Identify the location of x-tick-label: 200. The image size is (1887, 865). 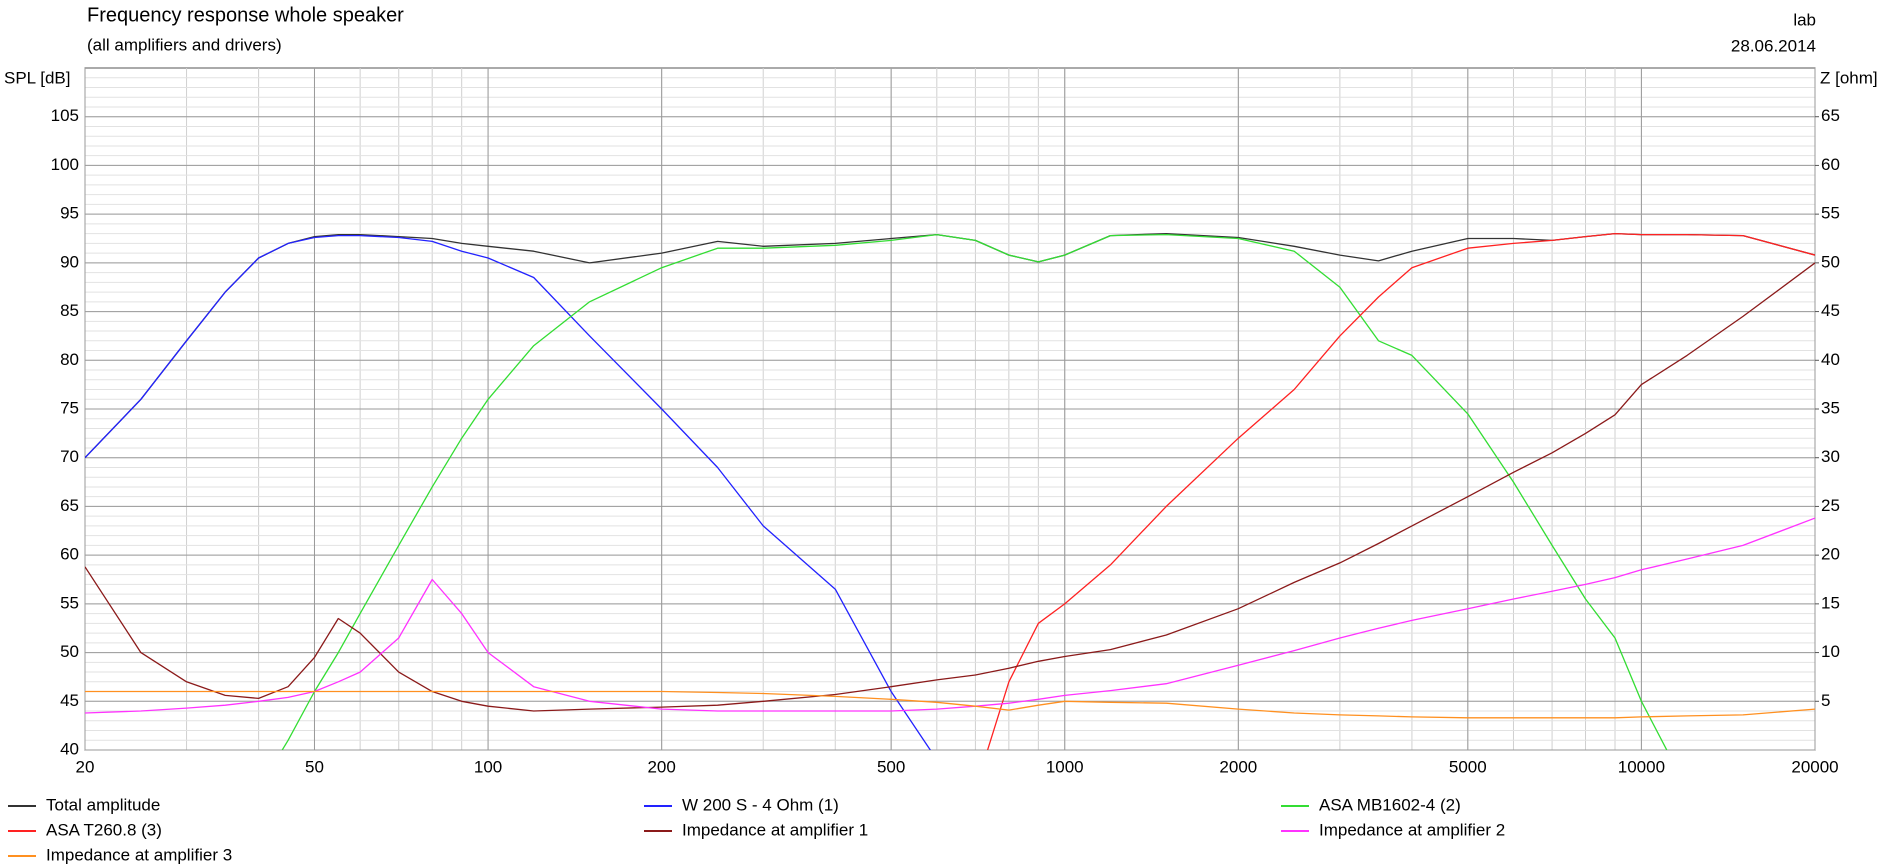
(661, 766).